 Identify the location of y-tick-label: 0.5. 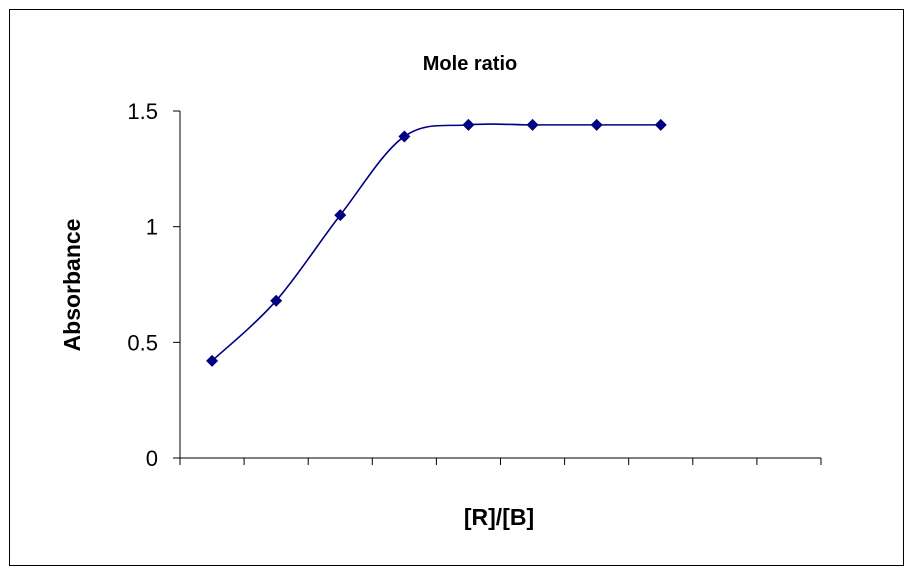
(142, 342).